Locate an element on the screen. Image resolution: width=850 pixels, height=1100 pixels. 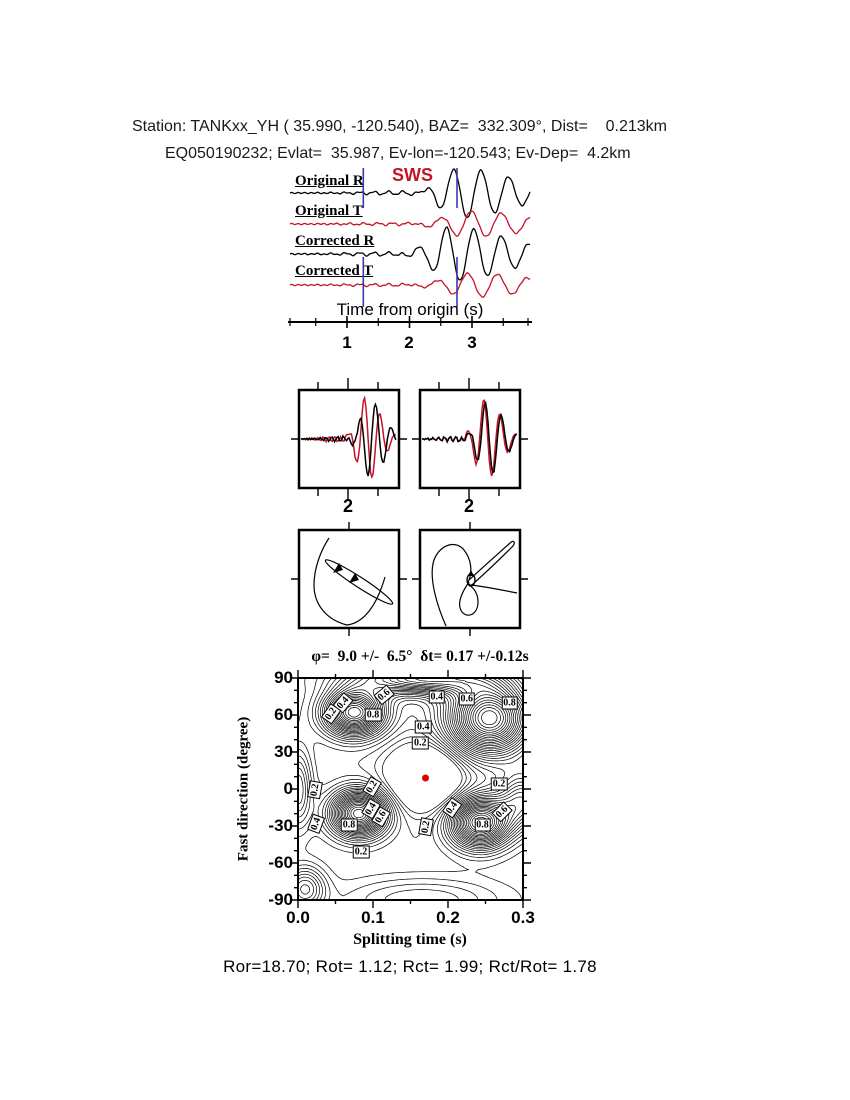
xtick-0.2: 0.2 is located at coordinates (448, 917).